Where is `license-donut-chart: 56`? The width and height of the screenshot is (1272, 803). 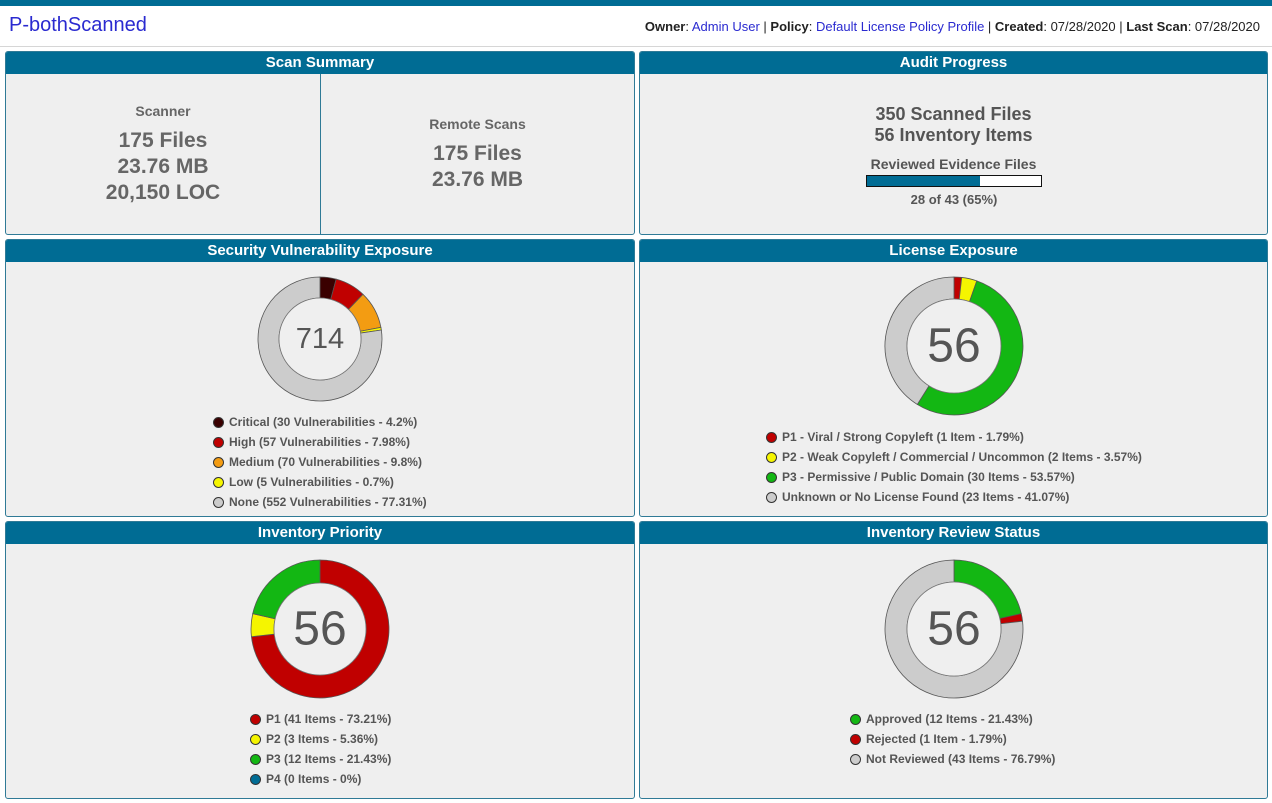 license-donut-chart: 56 is located at coordinates (954, 346).